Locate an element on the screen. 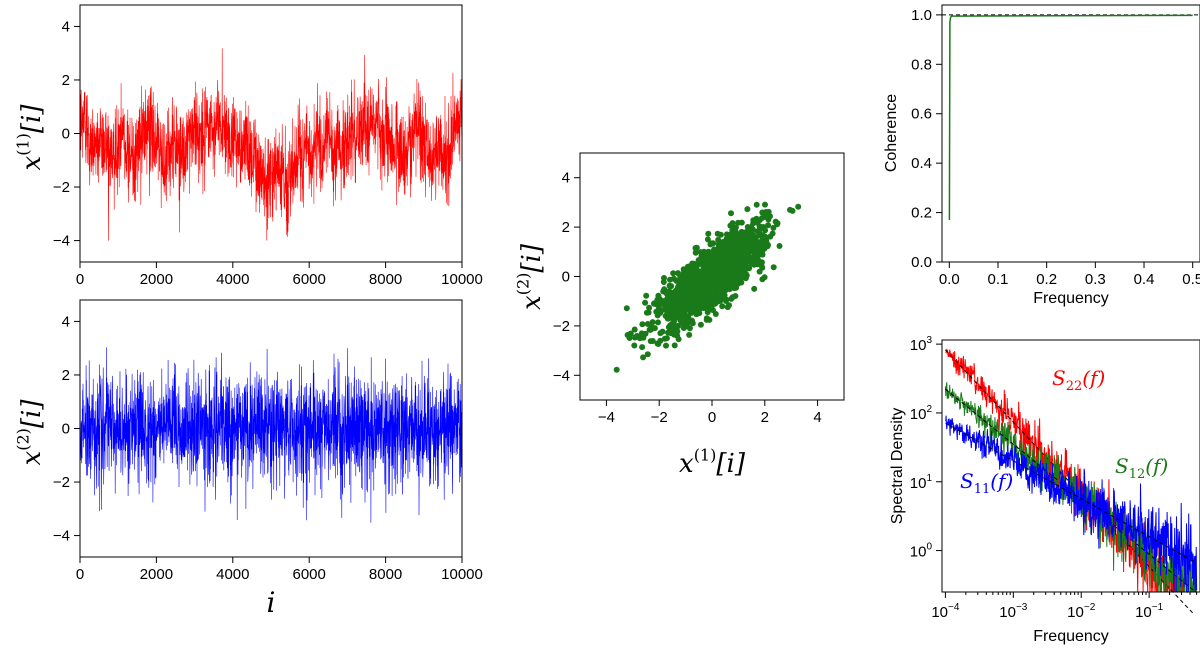  x-tick-label: 0.1 is located at coordinates (998, 279).